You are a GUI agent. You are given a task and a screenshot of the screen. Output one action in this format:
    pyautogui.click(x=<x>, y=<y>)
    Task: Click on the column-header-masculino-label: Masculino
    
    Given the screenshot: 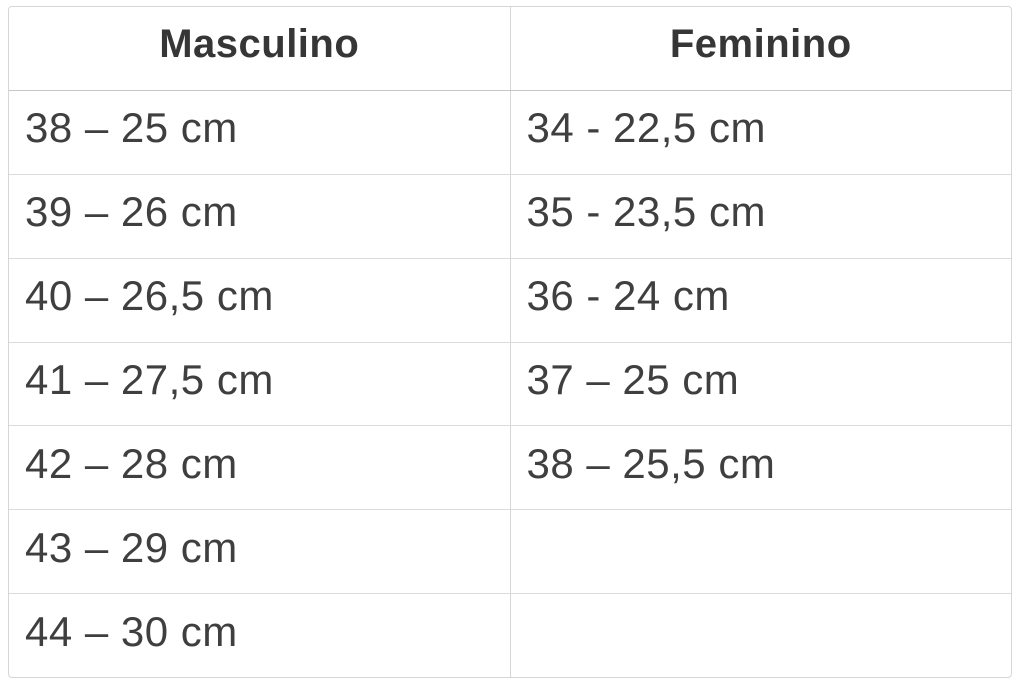 What is the action you would take?
    pyautogui.click(x=259, y=43)
    